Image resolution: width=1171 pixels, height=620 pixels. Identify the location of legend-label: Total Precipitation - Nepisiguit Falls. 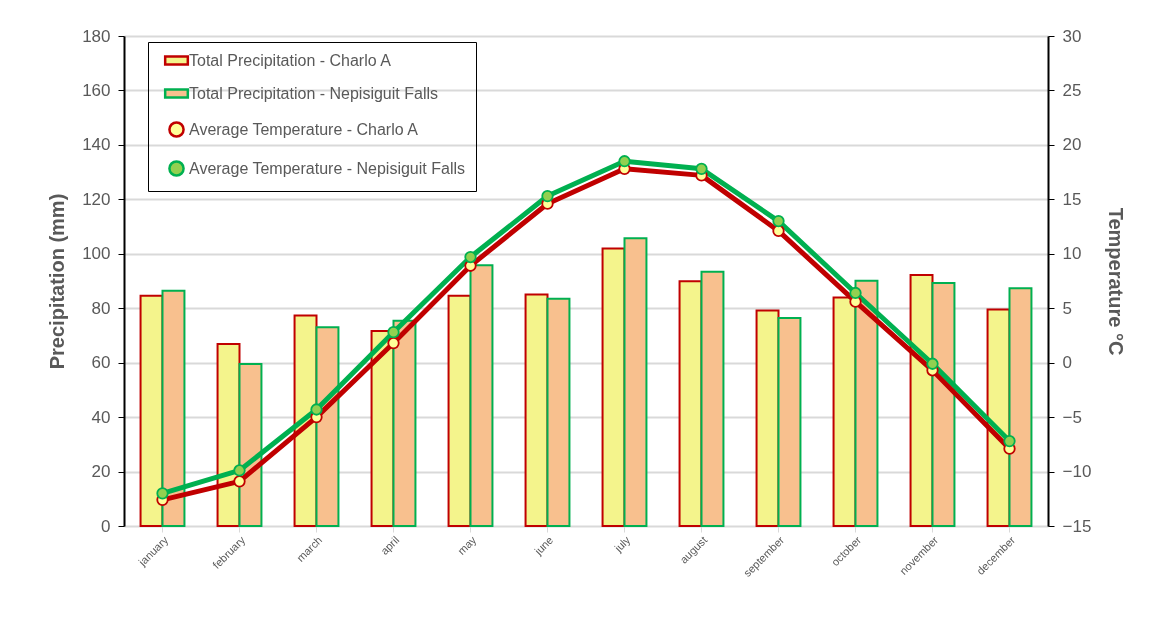
(313, 93).